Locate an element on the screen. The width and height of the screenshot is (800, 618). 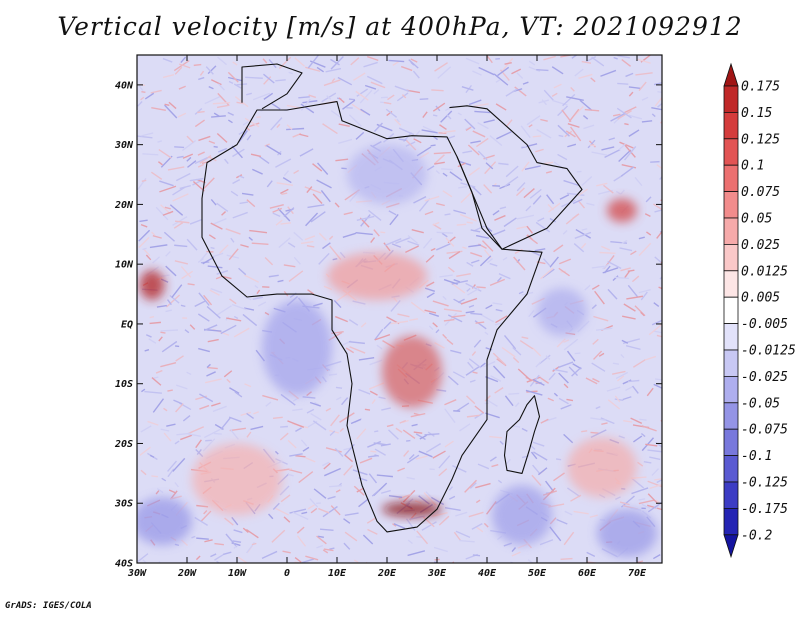
lat-tick-label: 30S is located at coordinates (123, 504).